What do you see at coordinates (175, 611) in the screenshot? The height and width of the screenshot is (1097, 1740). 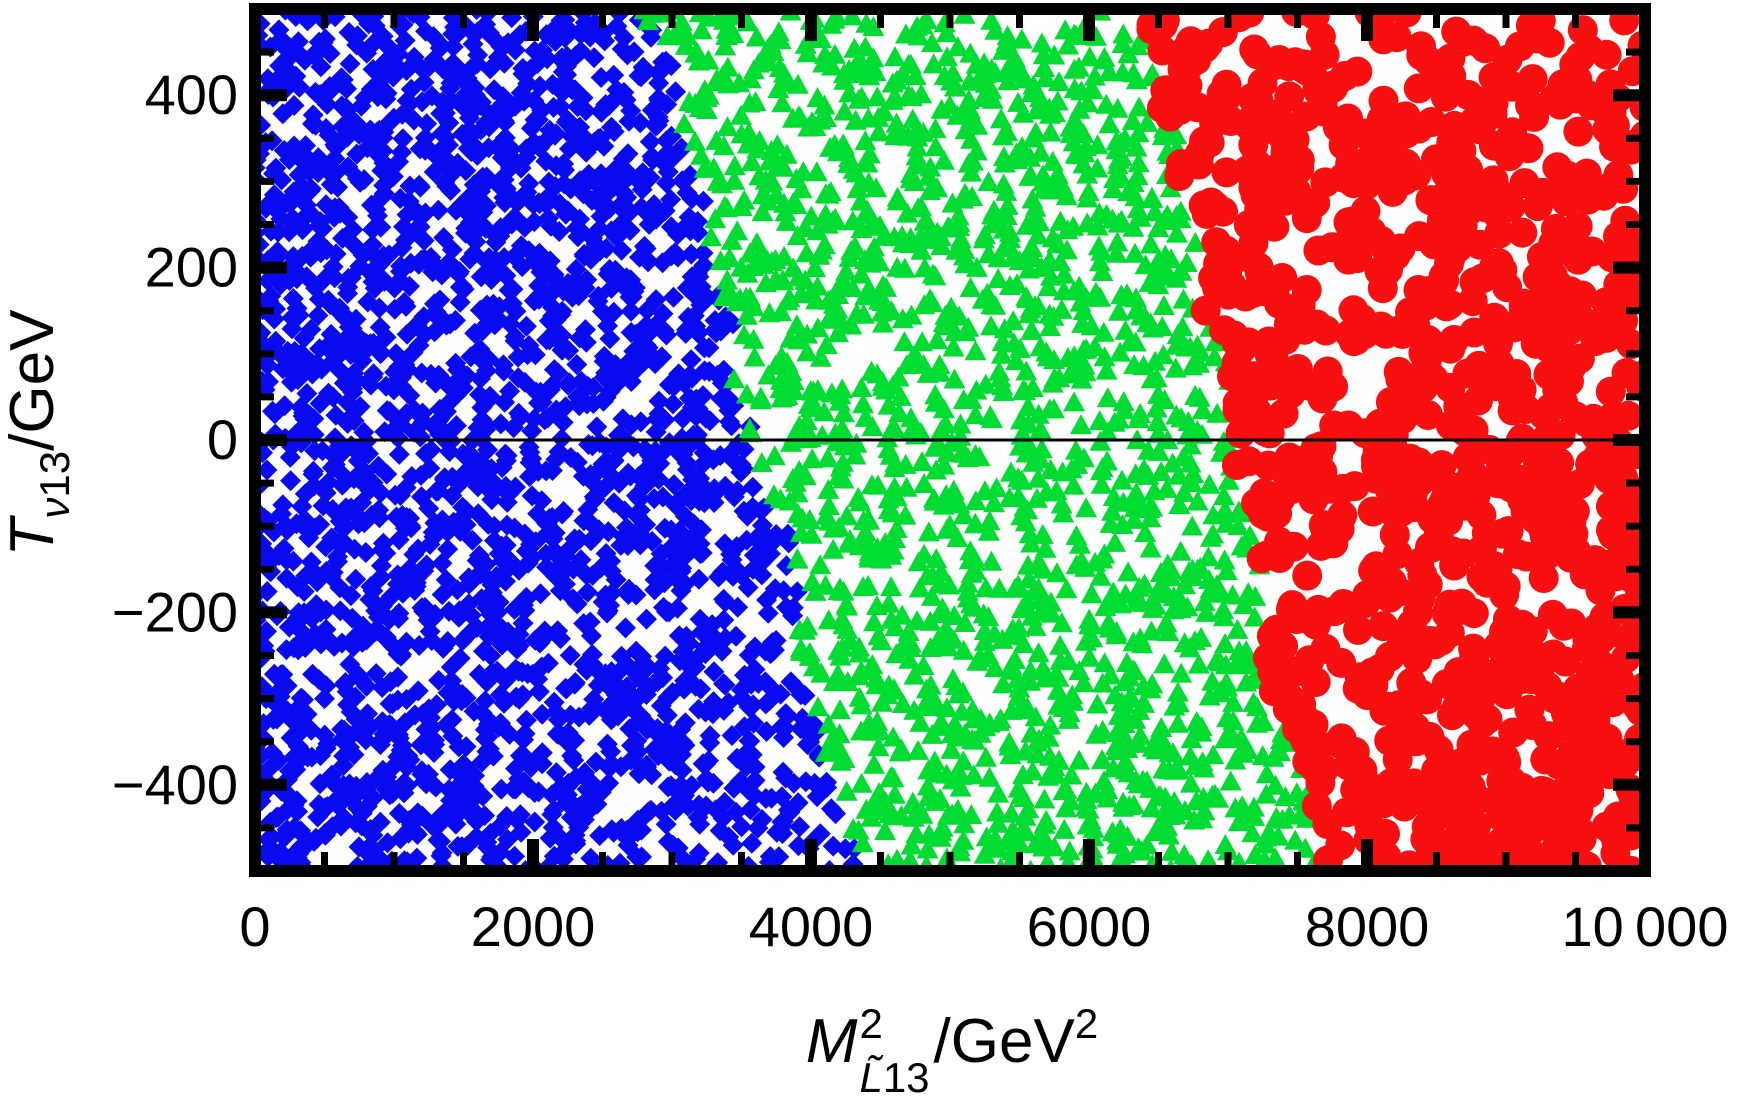 I see `y-tick-label: −200` at bounding box center [175, 611].